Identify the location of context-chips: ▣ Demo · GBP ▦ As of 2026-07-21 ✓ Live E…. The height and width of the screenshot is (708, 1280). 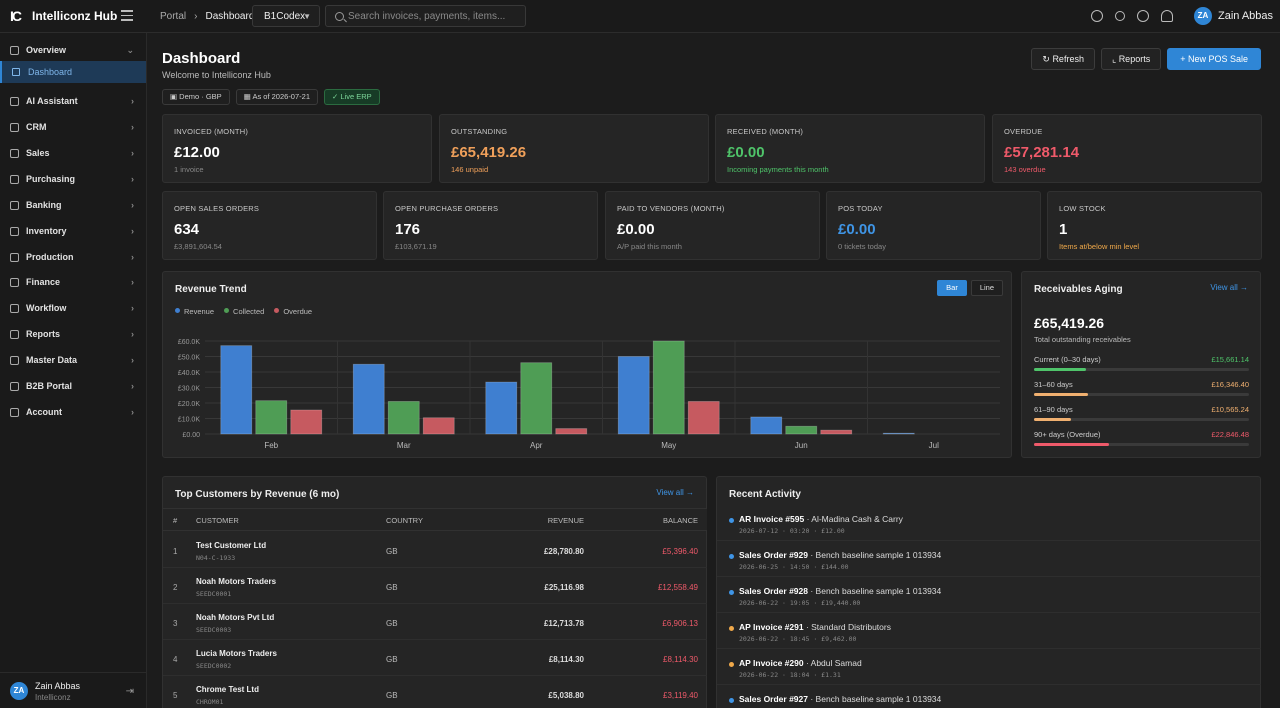
(271, 97).